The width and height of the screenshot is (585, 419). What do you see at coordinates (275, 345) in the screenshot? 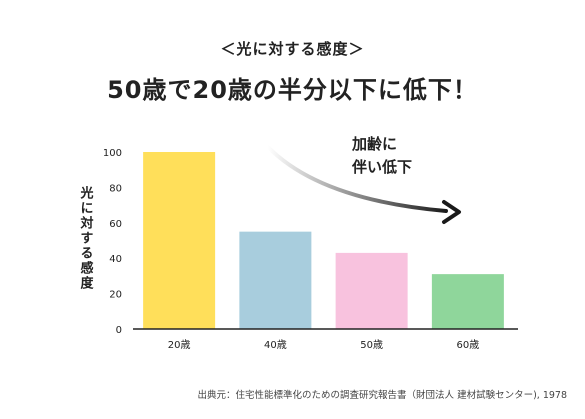
I see `x-tick-label: 40歳` at bounding box center [275, 345].